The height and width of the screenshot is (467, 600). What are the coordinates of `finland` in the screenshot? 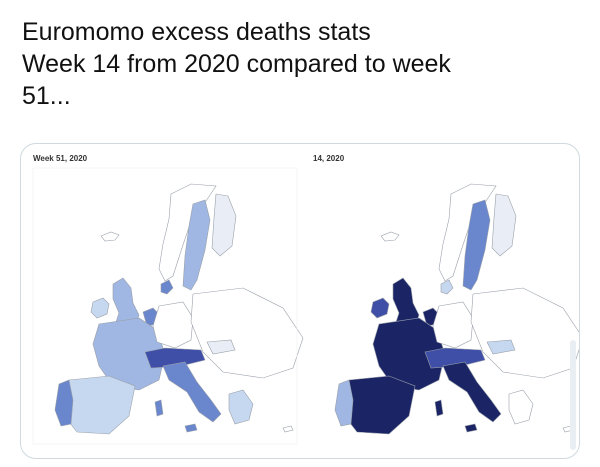 It's located at (224, 225).